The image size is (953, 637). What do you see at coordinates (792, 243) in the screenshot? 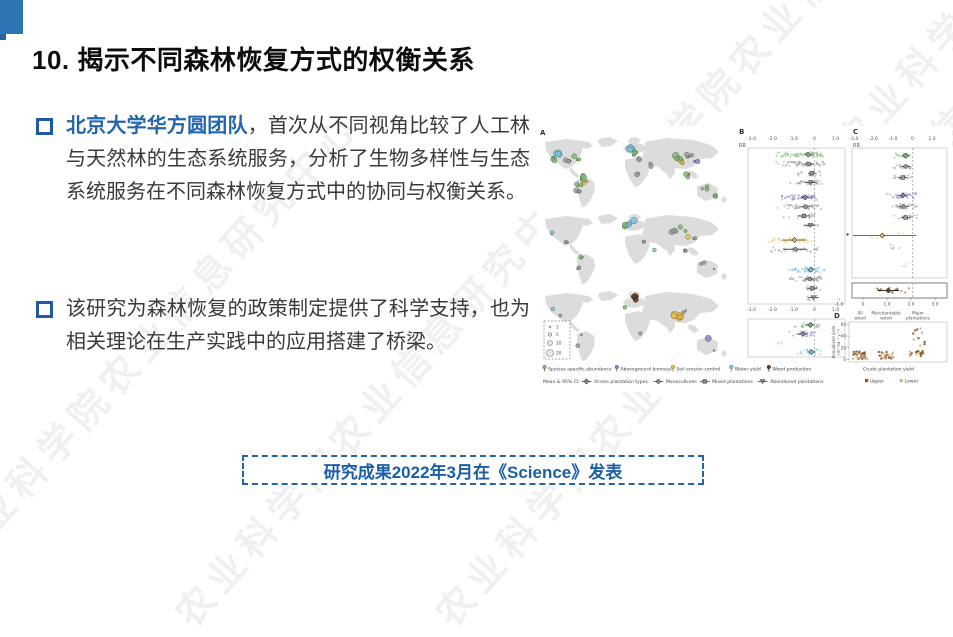
I see `forest-plot-b: B-3.0 -2.0 -1.0 0 1.0RR-3.0 -2.0 -1.0 0 1.0` at bounding box center [792, 243].